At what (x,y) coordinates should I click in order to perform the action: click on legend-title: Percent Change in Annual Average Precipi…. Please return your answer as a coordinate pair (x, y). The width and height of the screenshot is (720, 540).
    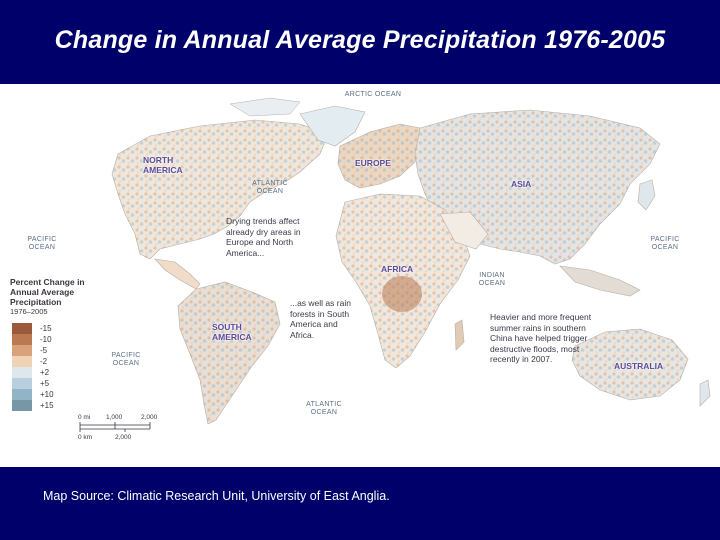
    Looking at the image, I should click on (47, 292).